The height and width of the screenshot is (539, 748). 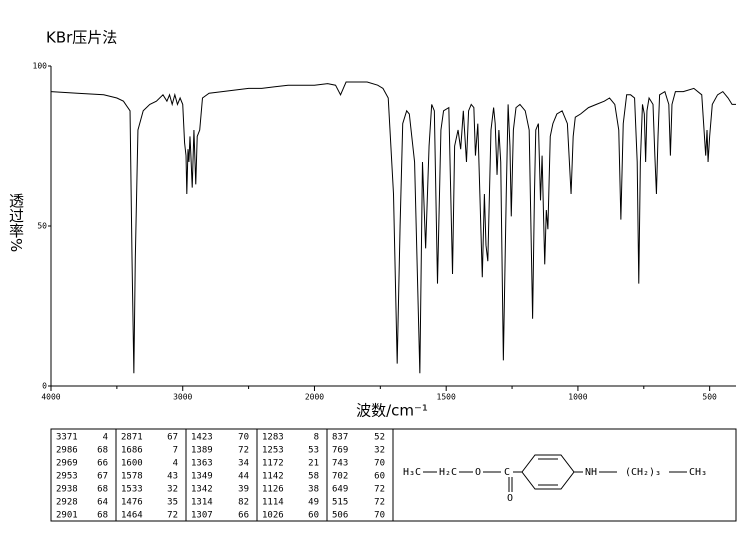 What do you see at coordinates (175, 451) in the screenshot?
I see `peak-transmittance: 7` at bounding box center [175, 451].